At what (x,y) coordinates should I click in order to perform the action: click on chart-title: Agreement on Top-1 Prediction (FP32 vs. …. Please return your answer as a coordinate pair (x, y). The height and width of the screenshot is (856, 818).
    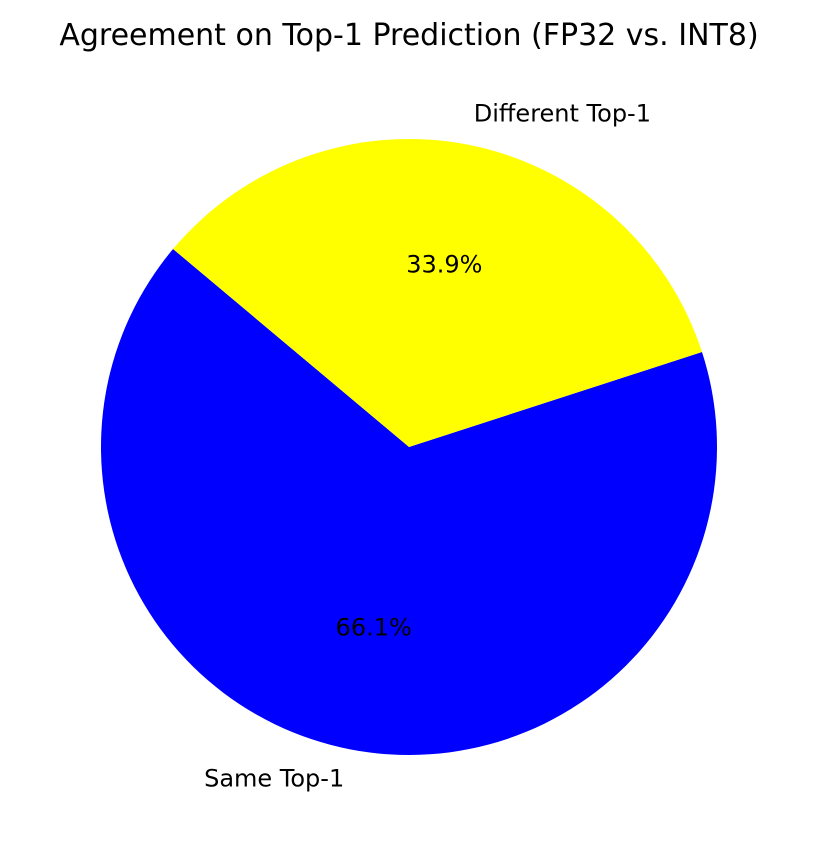
    Looking at the image, I should click on (408, 35).